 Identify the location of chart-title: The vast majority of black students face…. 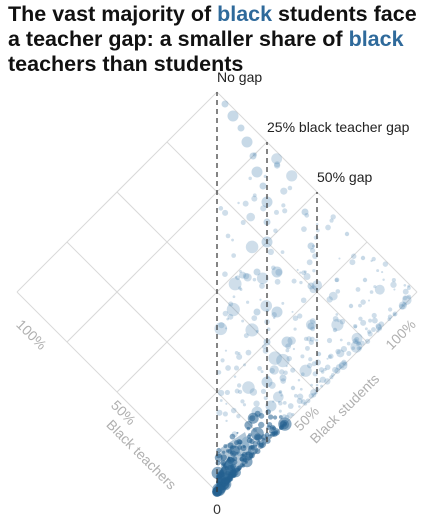
(220, 39).